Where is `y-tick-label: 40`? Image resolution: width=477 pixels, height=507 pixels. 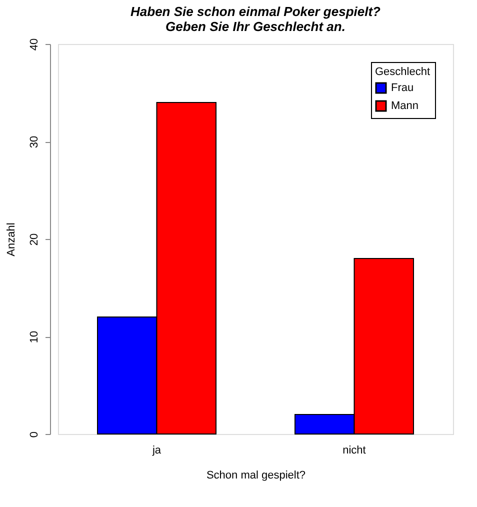
y-tick-label: 40 is located at coordinates (34, 44).